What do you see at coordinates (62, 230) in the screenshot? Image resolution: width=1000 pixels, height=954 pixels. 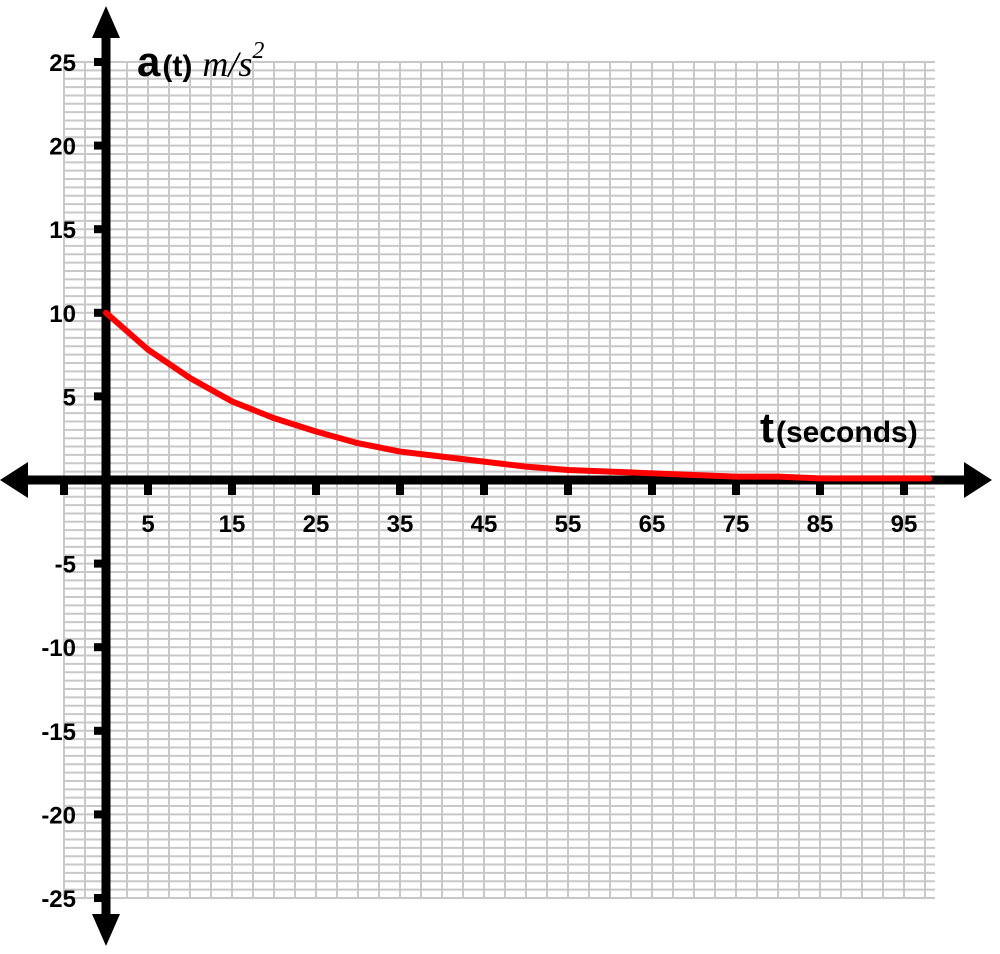 I see `y-tick-label: 15` at bounding box center [62, 230].